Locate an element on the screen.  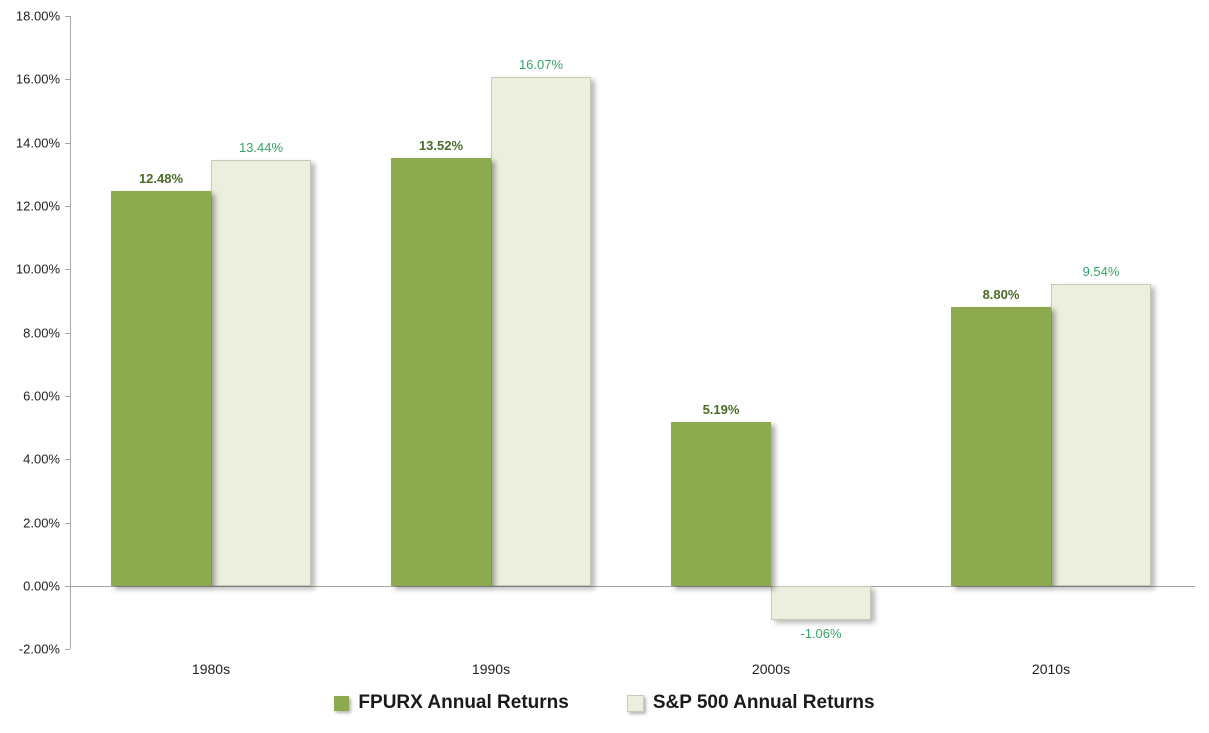
y-tick-label: 8.00% is located at coordinates (41, 333).